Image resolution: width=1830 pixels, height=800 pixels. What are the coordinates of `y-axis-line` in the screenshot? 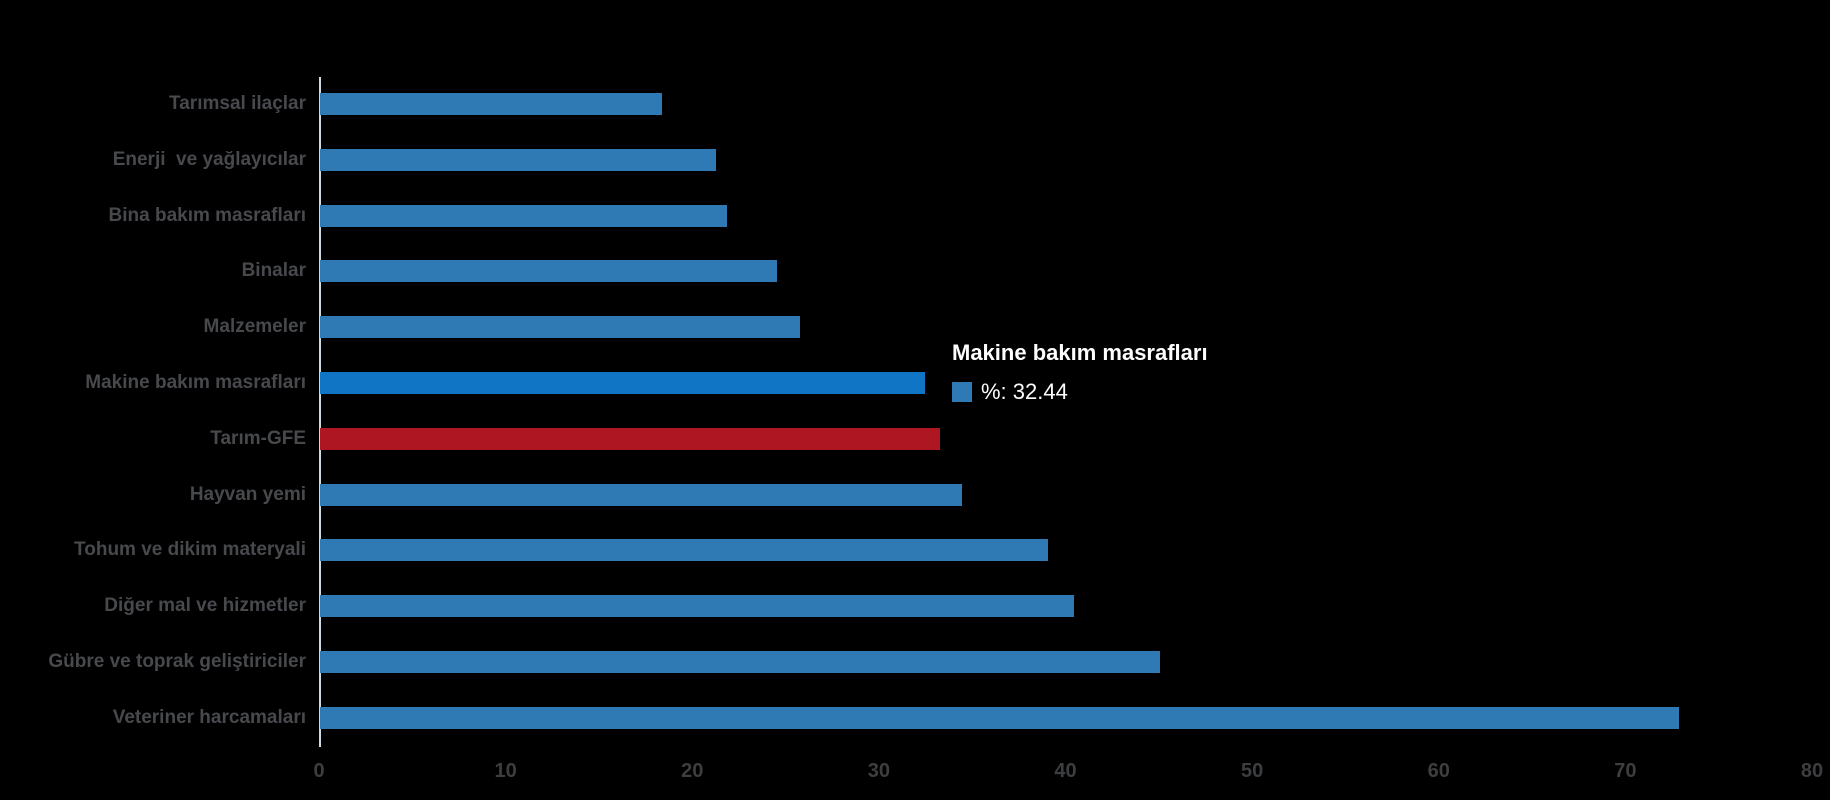 It's located at (320, 412).